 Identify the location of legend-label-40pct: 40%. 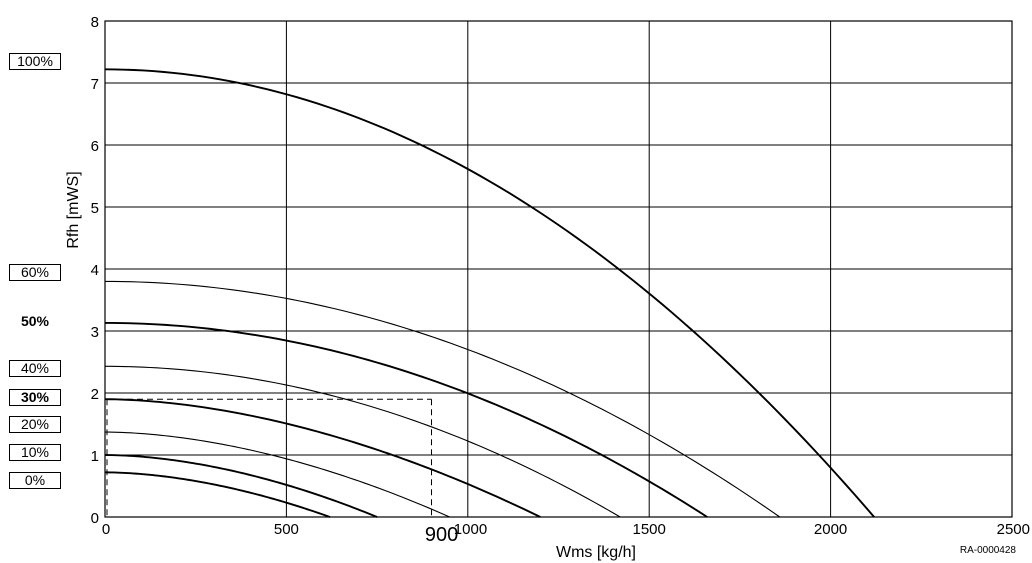
(35, 369).